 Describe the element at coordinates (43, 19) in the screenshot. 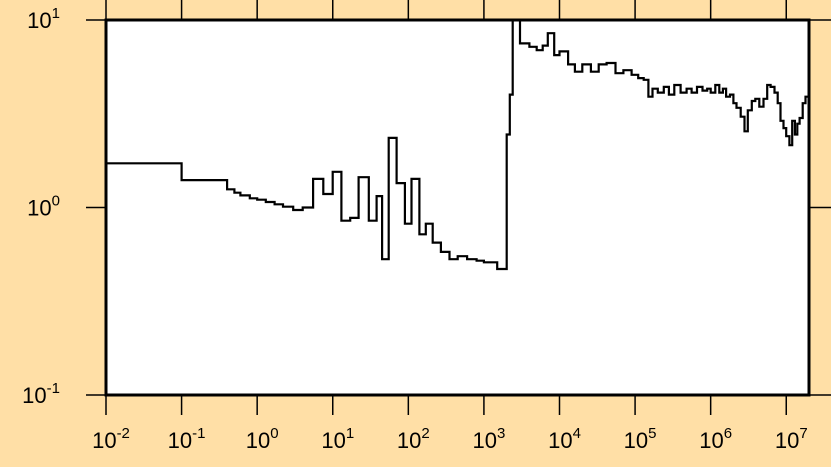

I see `y-tick-label: 10¹` at that location.